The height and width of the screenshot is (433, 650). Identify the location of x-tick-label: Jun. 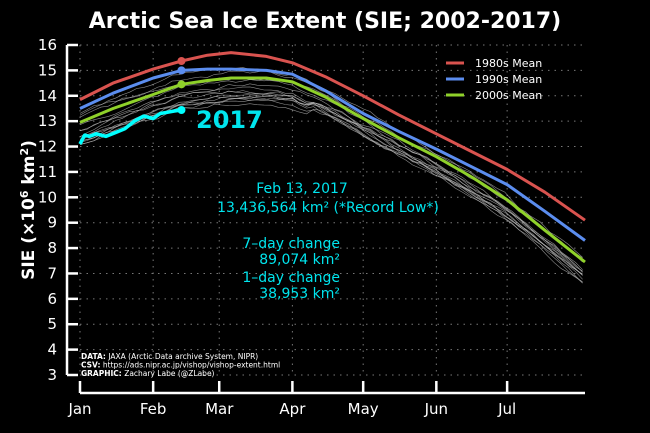
(436, 409).